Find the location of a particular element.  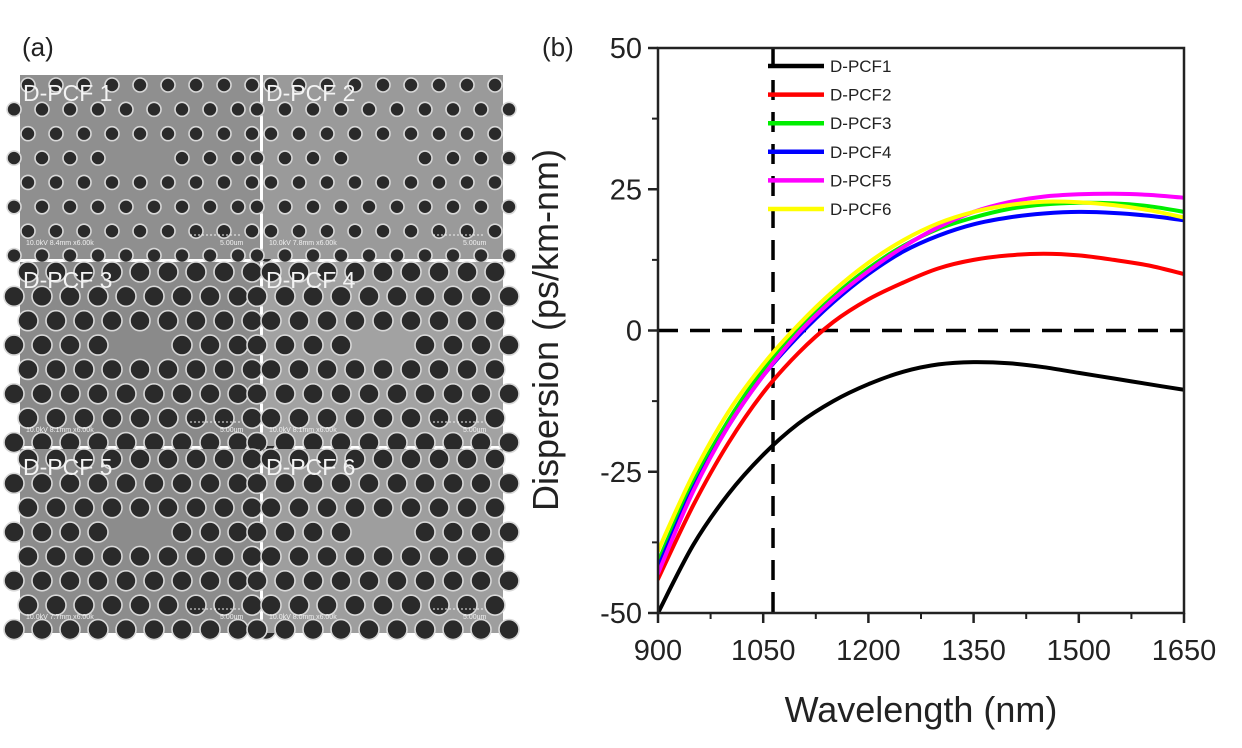

legend-label: D-PCF4 is located at coordinates (860, 152).